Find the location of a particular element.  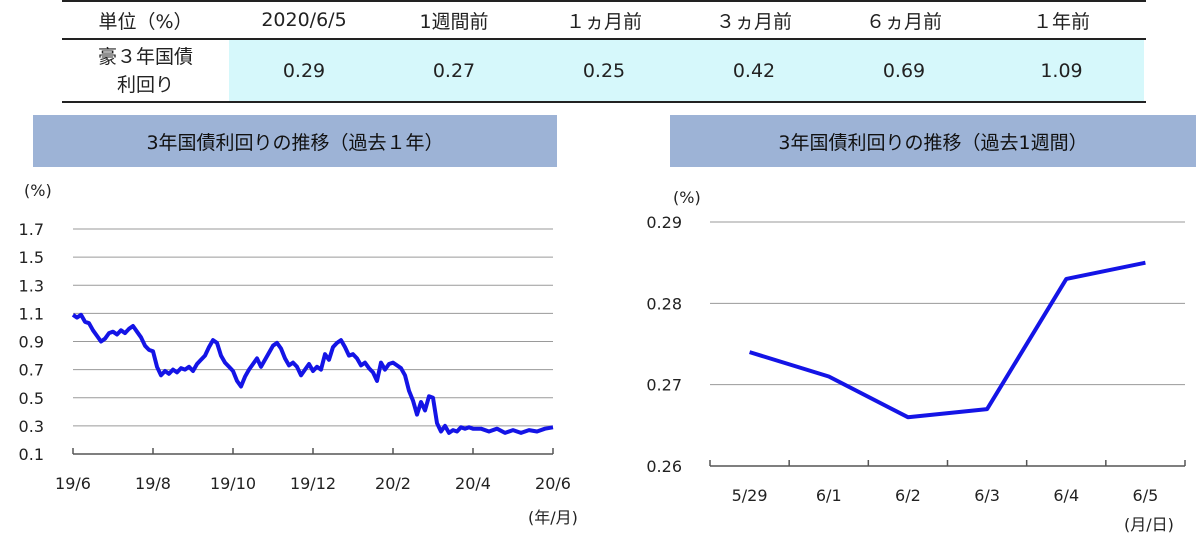

x-tick-label: 6/3 is located at coordinates (987, 495).